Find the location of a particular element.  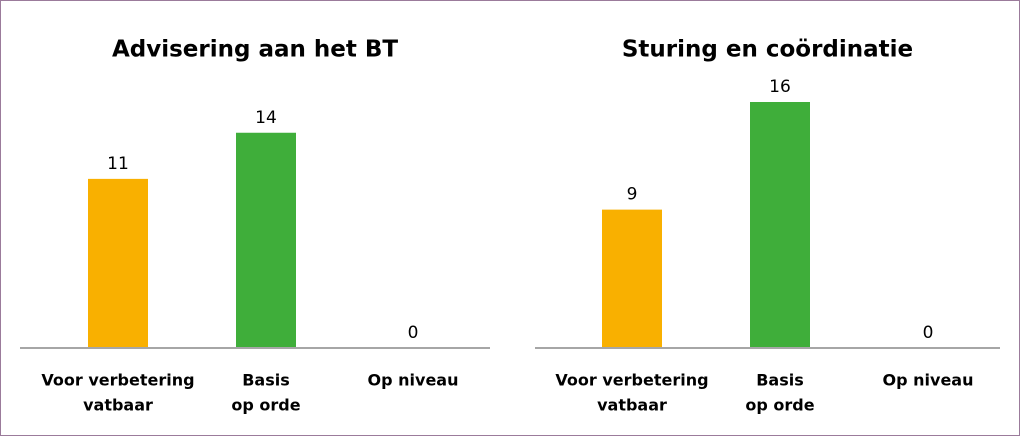

data-label: 9 is located at coordinates (632, 195).